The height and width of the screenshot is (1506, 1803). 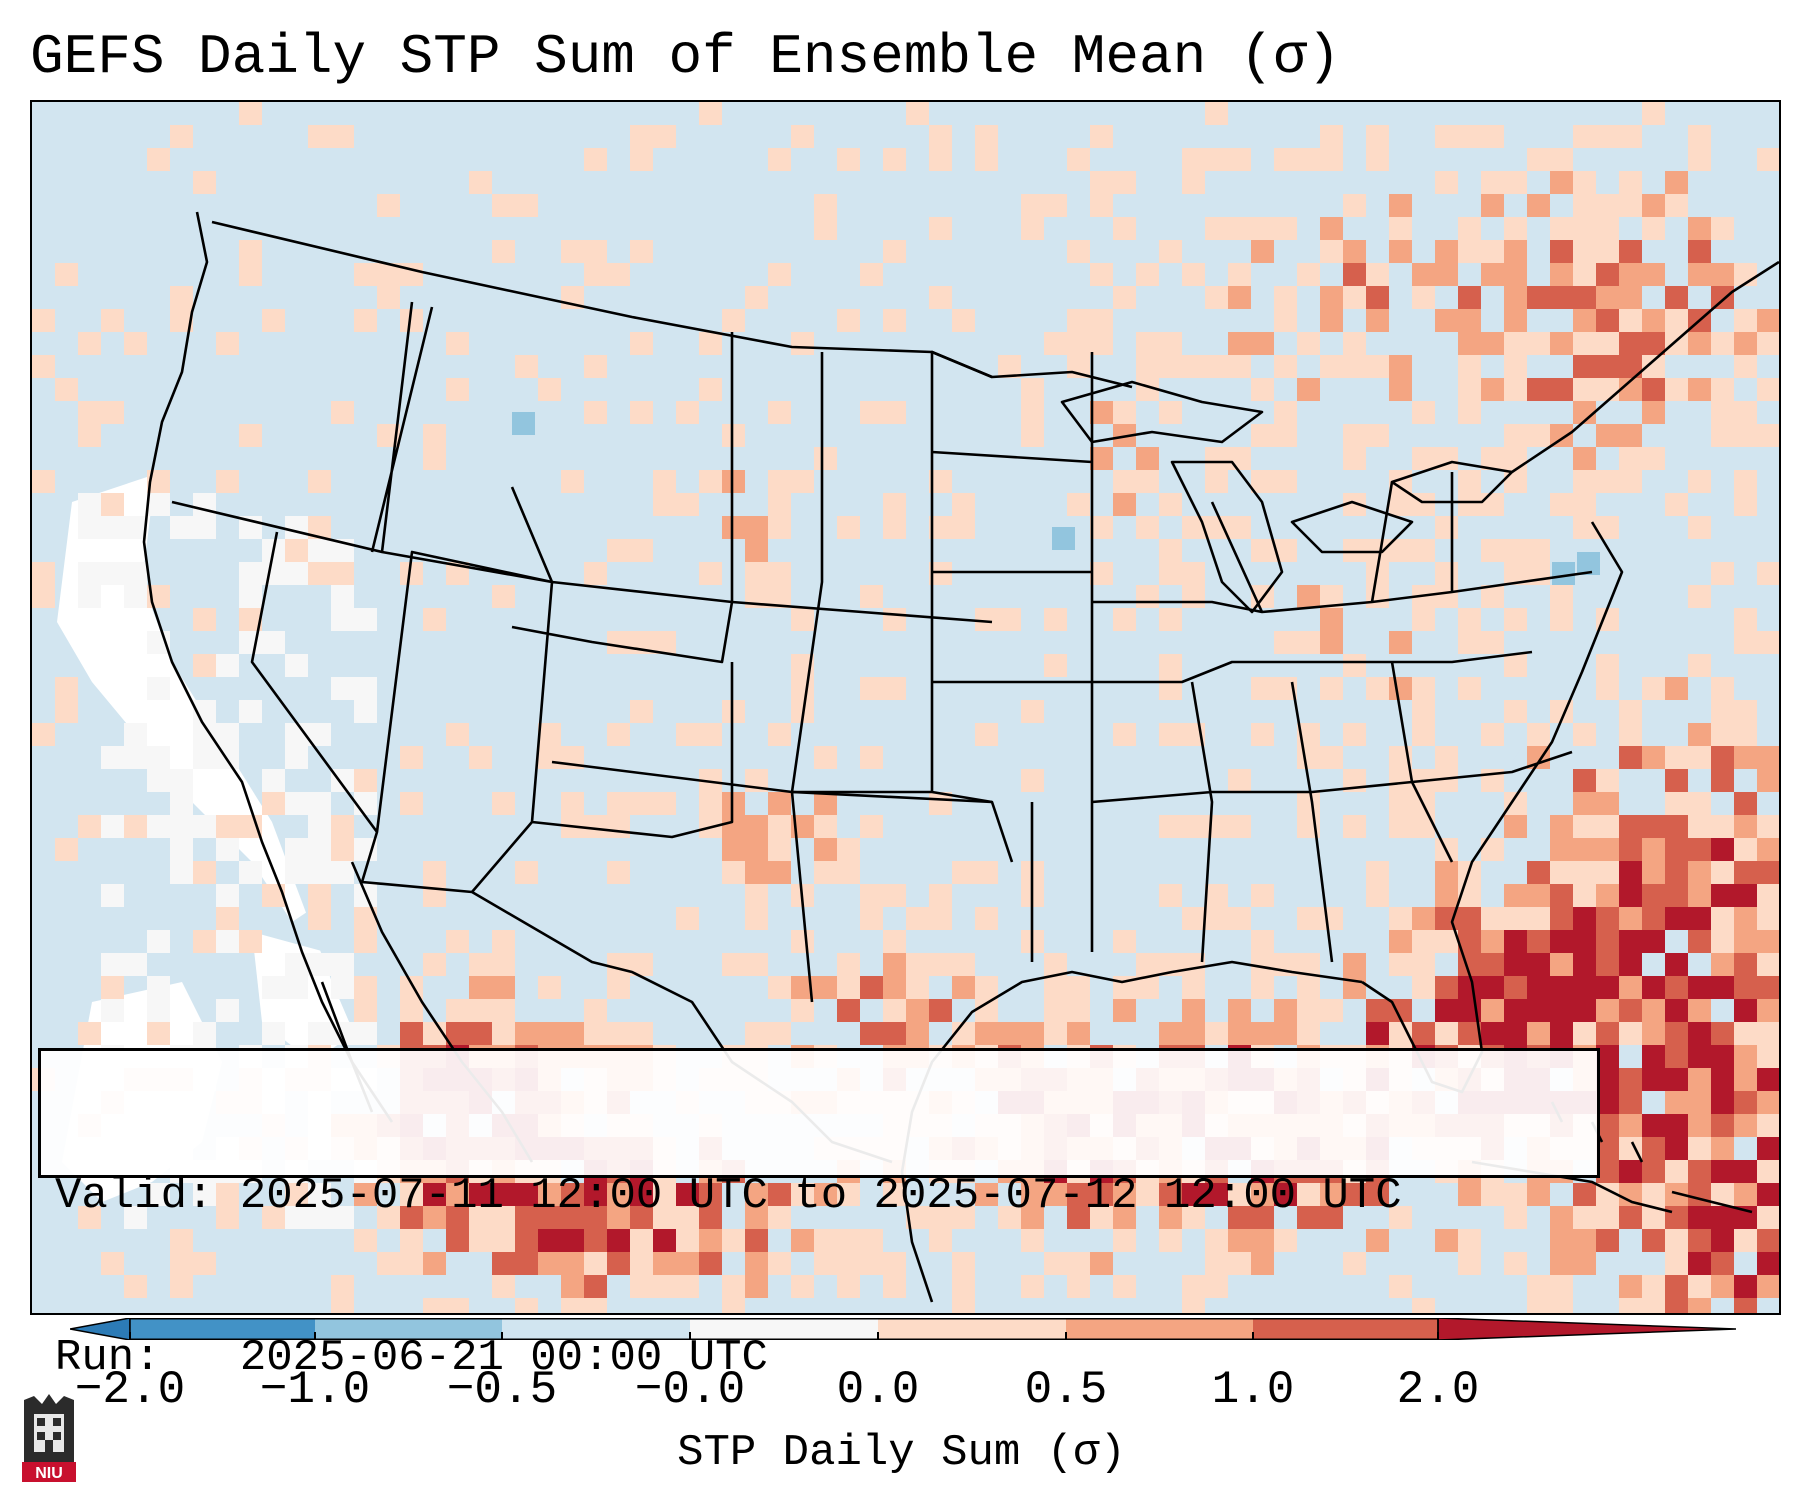 What do you see at coordinates (1066, 1390) in the screenshot?
I see `colorbar-tick-label: 0.5` at bounding box center [1066, 1390].